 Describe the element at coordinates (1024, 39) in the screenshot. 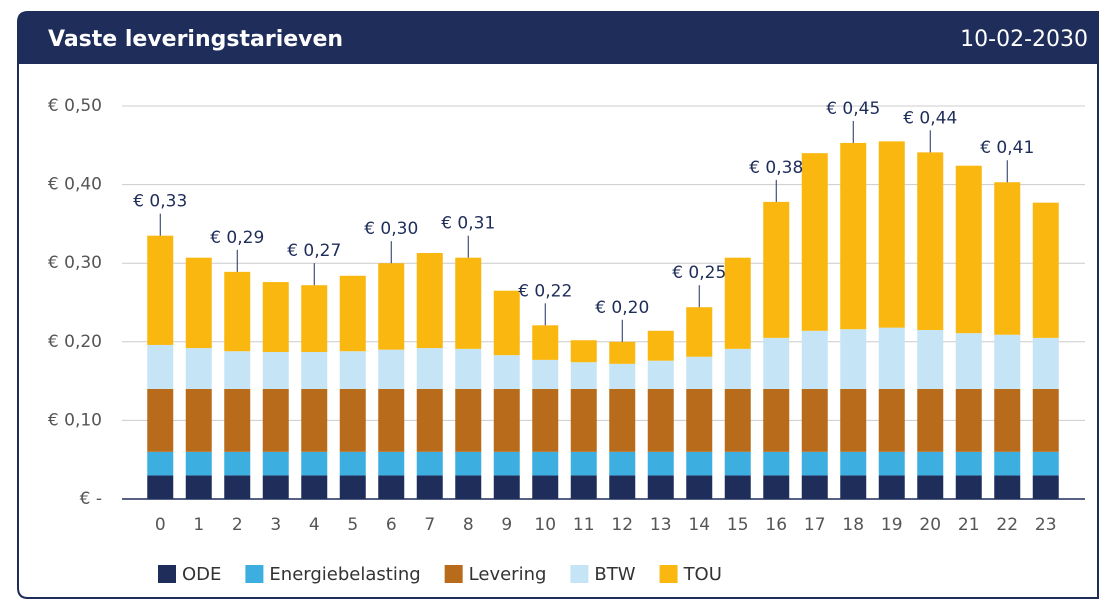

I see `date: 10-02-2030` at that location.